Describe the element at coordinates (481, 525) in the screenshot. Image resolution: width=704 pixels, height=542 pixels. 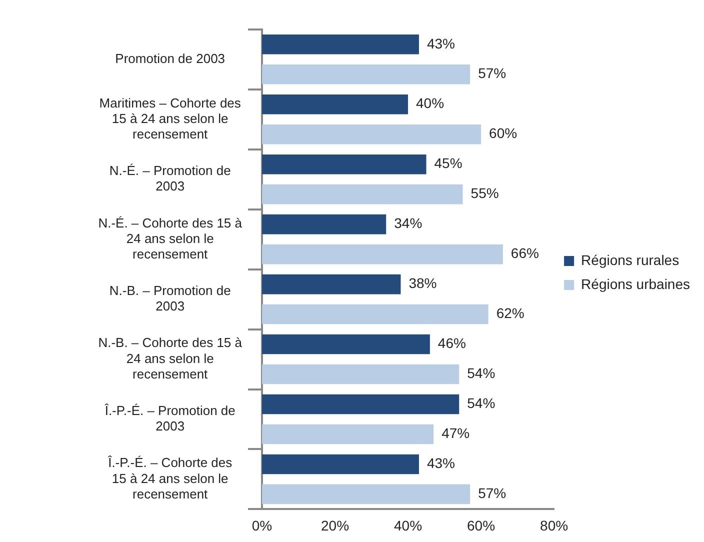
I see `x-tick-label: 60%` at that location.